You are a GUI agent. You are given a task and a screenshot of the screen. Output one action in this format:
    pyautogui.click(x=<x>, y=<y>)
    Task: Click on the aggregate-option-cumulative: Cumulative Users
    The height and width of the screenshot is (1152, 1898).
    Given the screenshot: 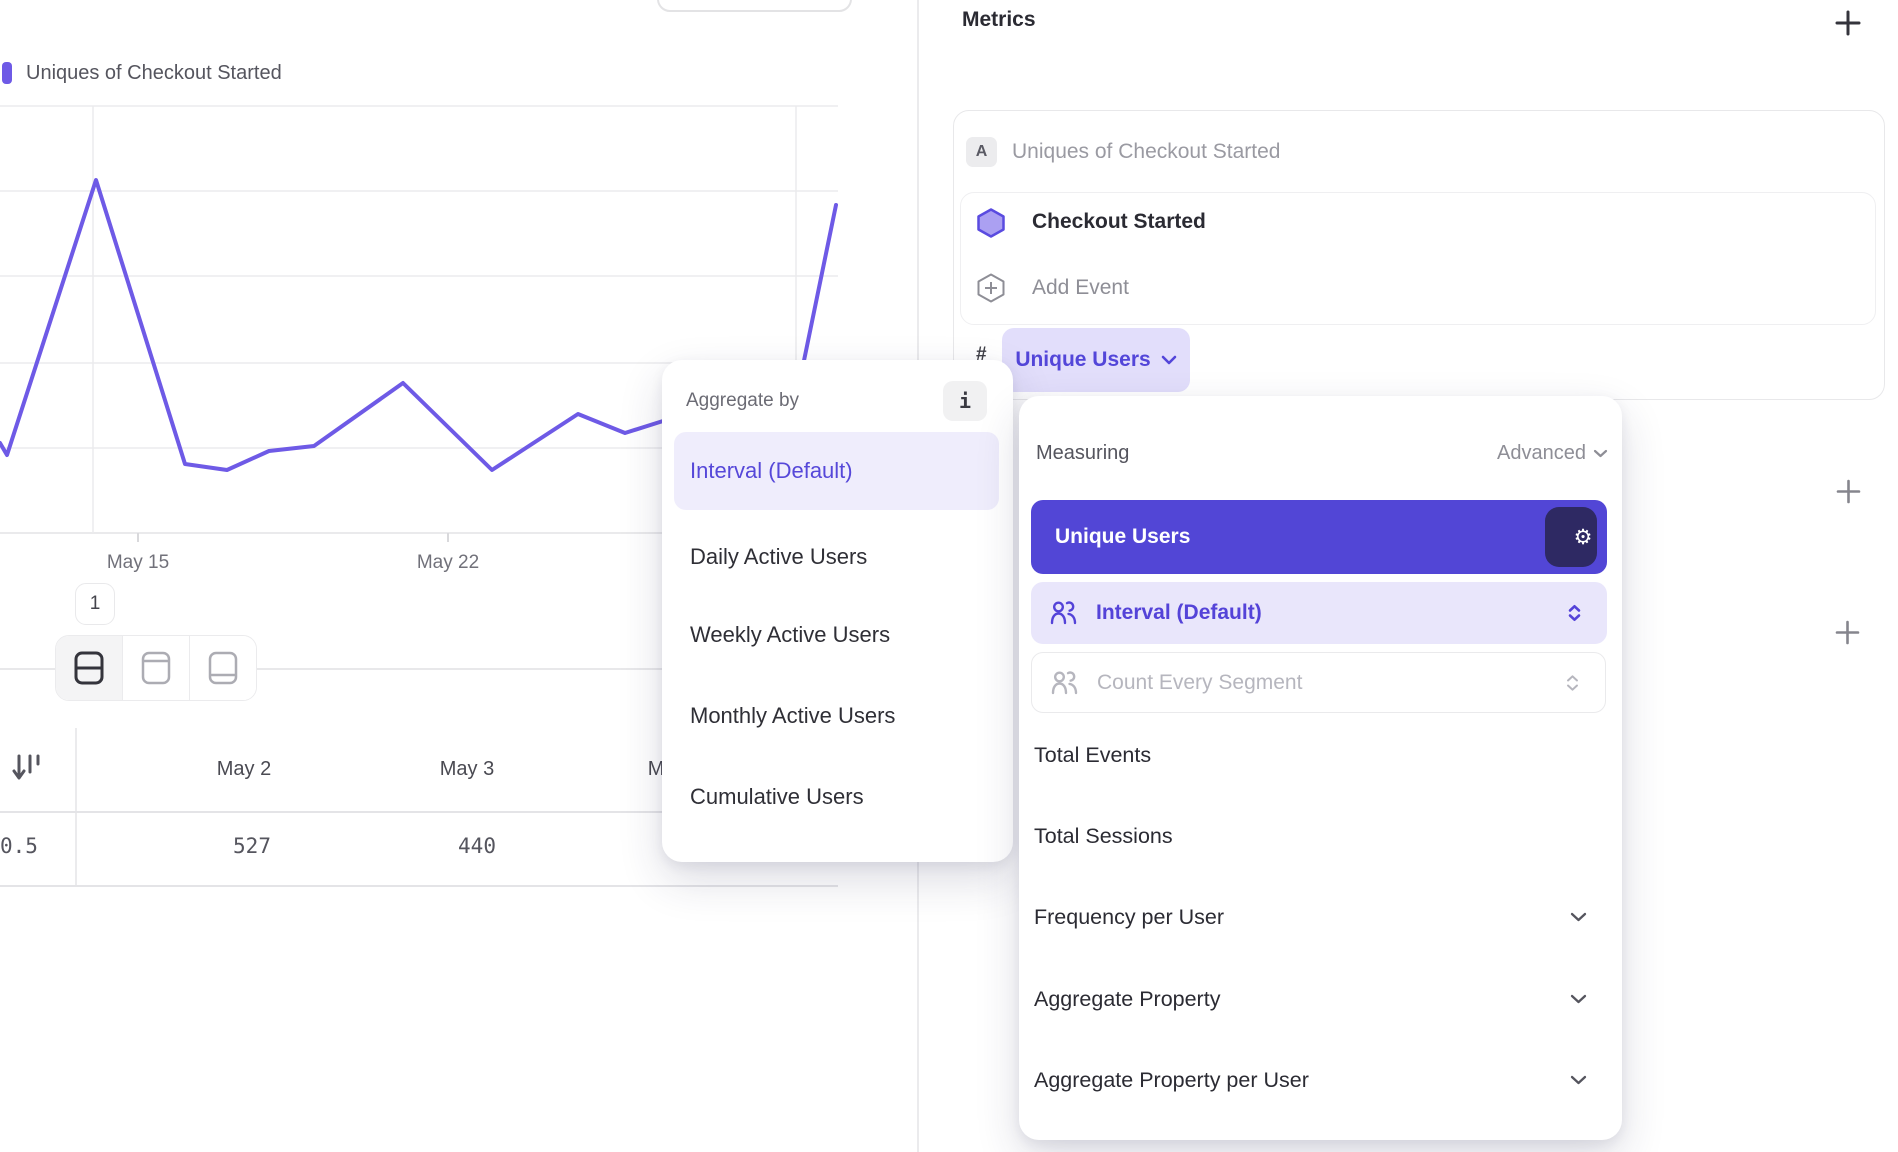 What is the action you would take?
    pyautogui.click(x=777, y=796)
    